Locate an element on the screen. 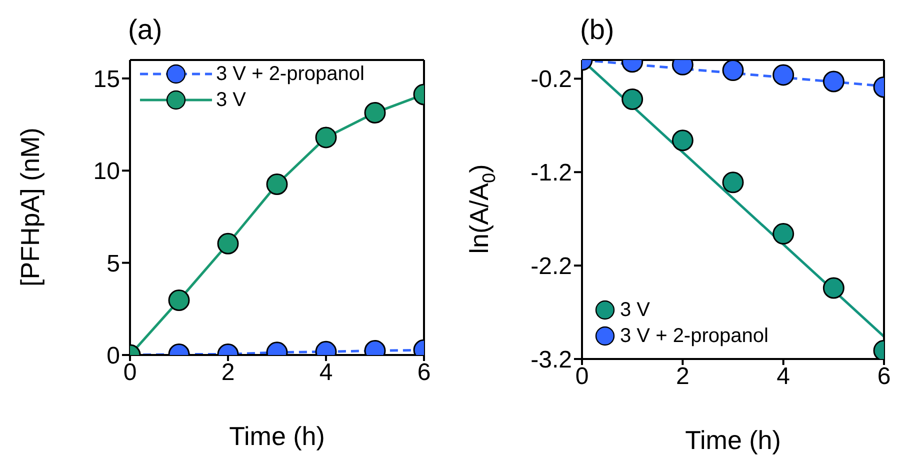 This screenshot has height=457, width=899. y-tick-label: 10 is located at coordinates (106, 172).